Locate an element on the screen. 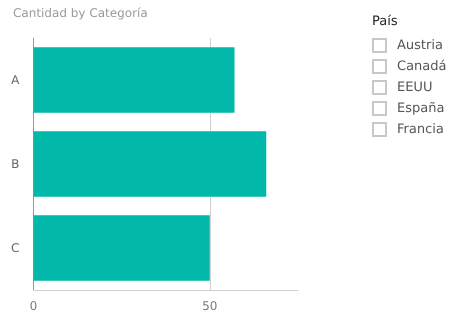  y-tick-label: C is located at coordinates (15, 248).